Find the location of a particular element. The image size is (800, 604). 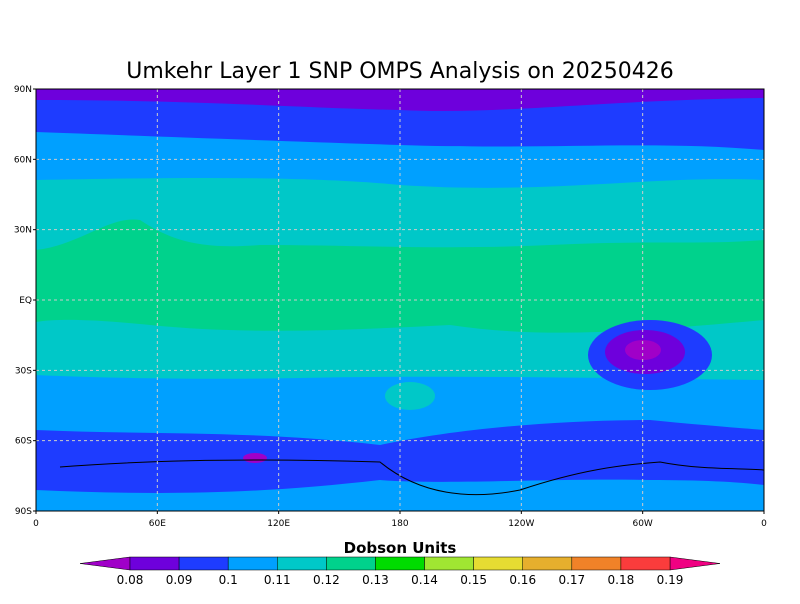

colorbar-over is located at coordinates (695, 563).